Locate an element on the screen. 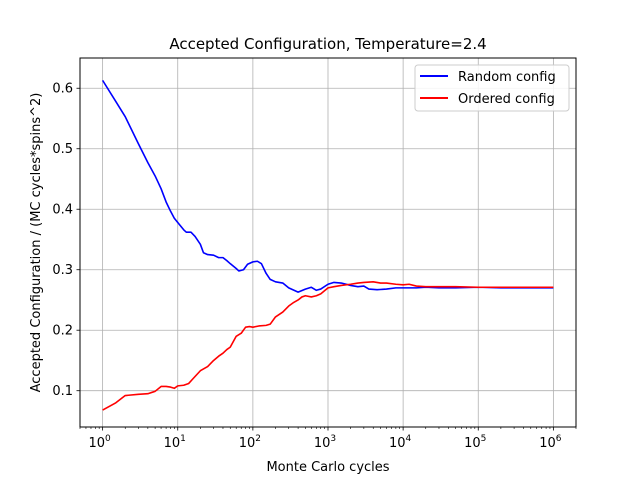  x-tick-label: 10⁴ is located at coordinates (400, 442).